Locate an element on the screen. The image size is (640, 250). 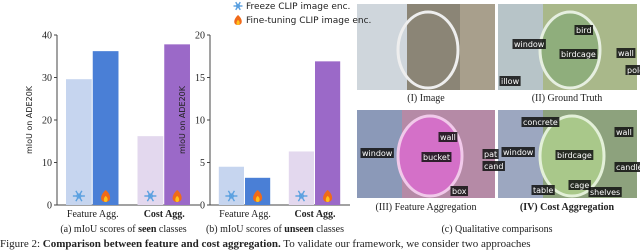
segment-tag: table is located at coordinates (543, 190).